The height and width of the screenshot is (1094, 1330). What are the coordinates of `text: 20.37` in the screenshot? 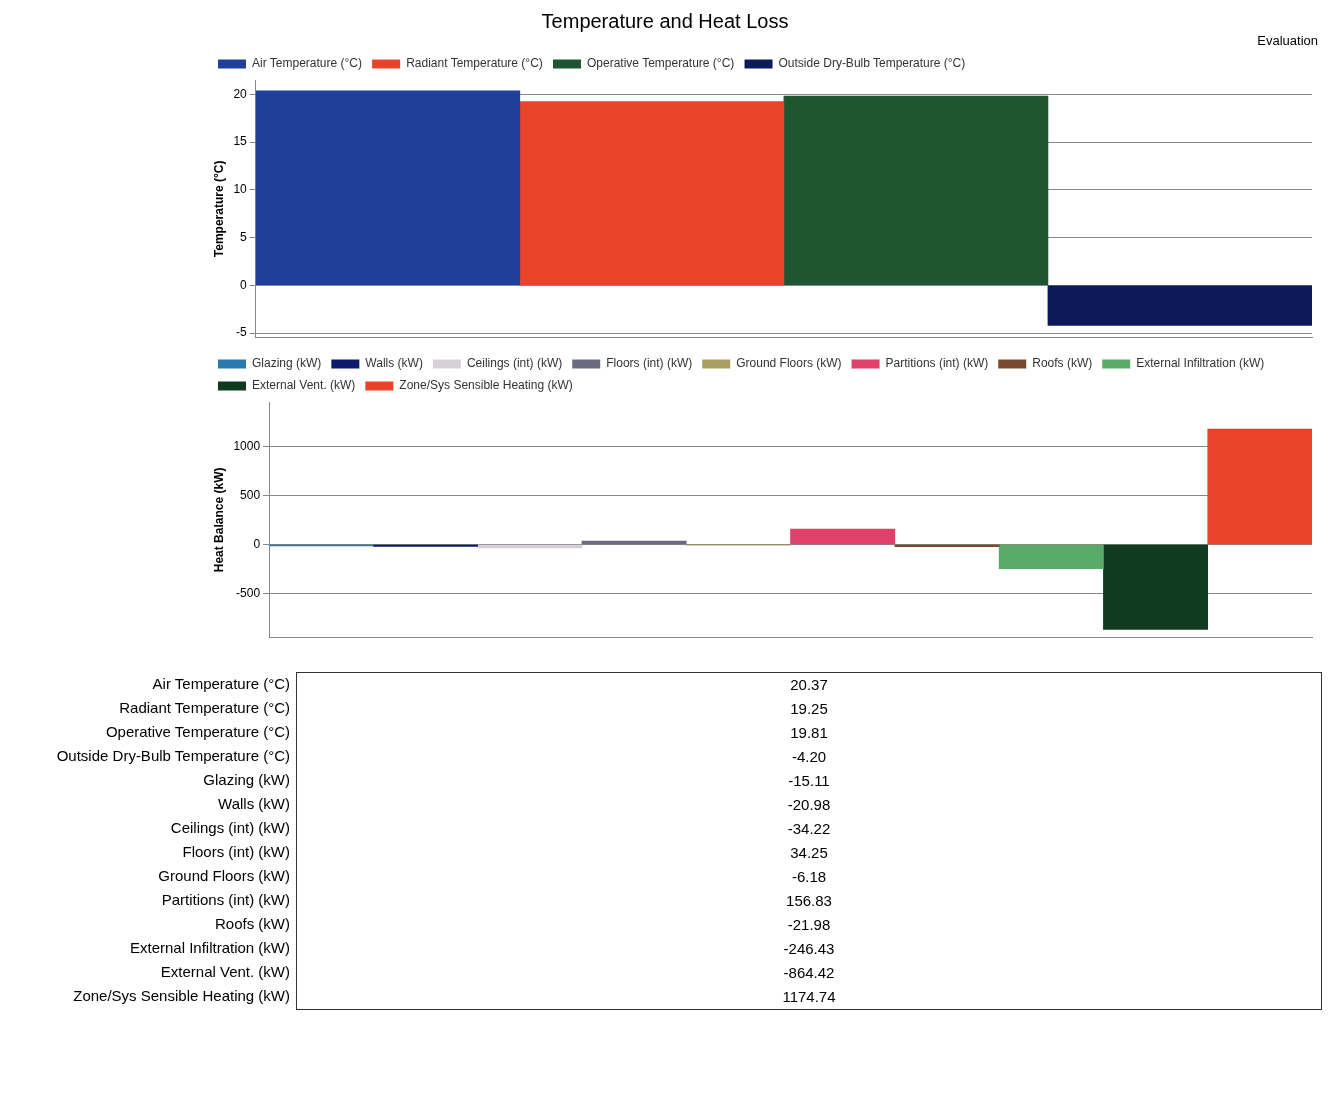 It's located at (809, 685).